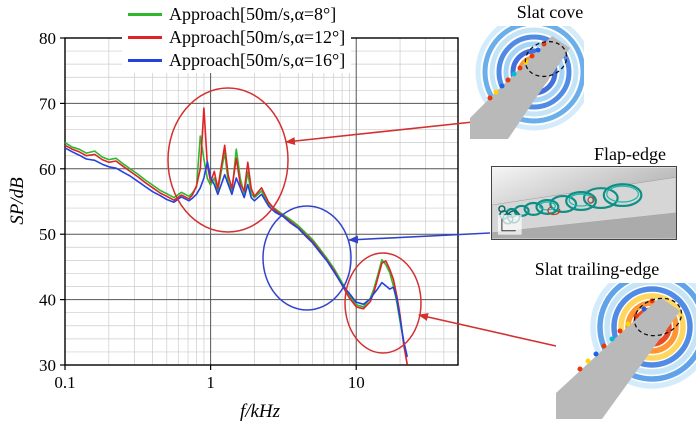  Describe the element at coordinates (257, 37) in the screenshot. I see `legend-label-alpha12: Approach[50m/s,α=12°]` at that location.